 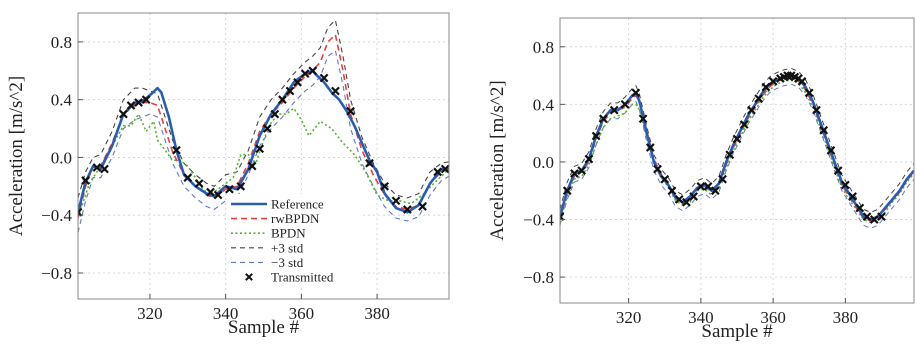 What do you see at coordinates (287, 247) in the screenshot?
I see `legend-label-plus3: +3 std` at bounding box center [287, 247].